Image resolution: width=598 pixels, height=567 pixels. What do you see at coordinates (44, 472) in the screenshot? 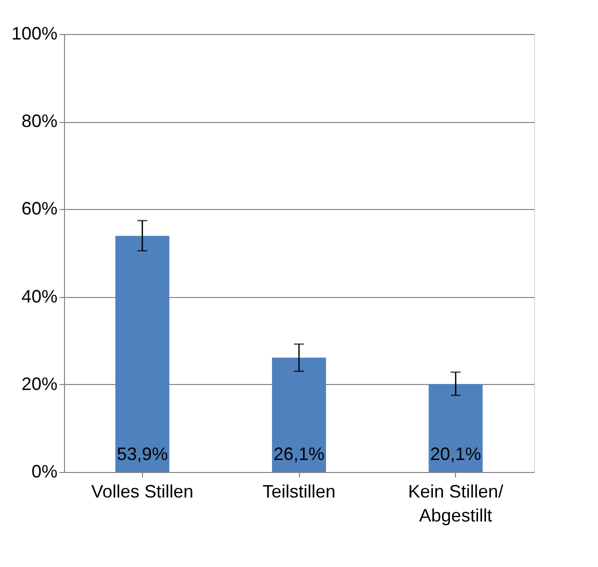
I see `y-tick-label: 0%` at bounding box center [44, 472].